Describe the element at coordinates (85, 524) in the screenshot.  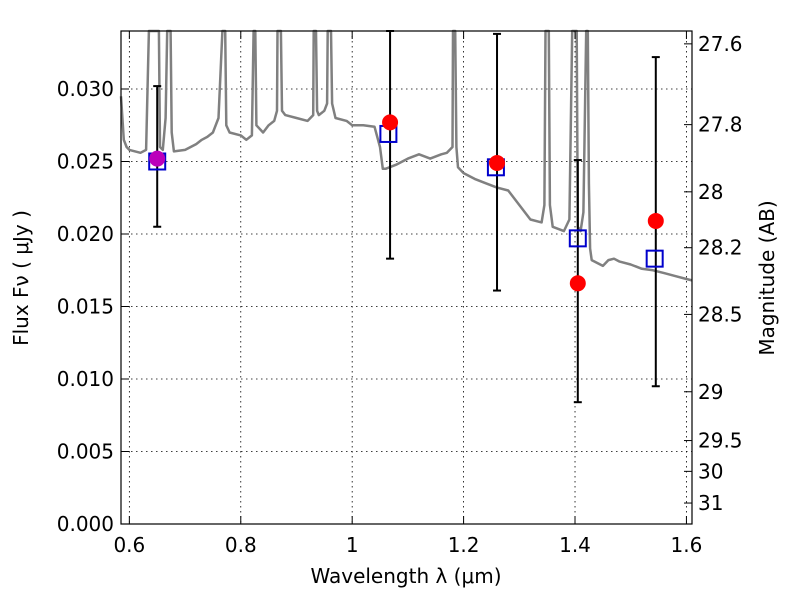
I see `y-tick-label: 0.000` at that location.